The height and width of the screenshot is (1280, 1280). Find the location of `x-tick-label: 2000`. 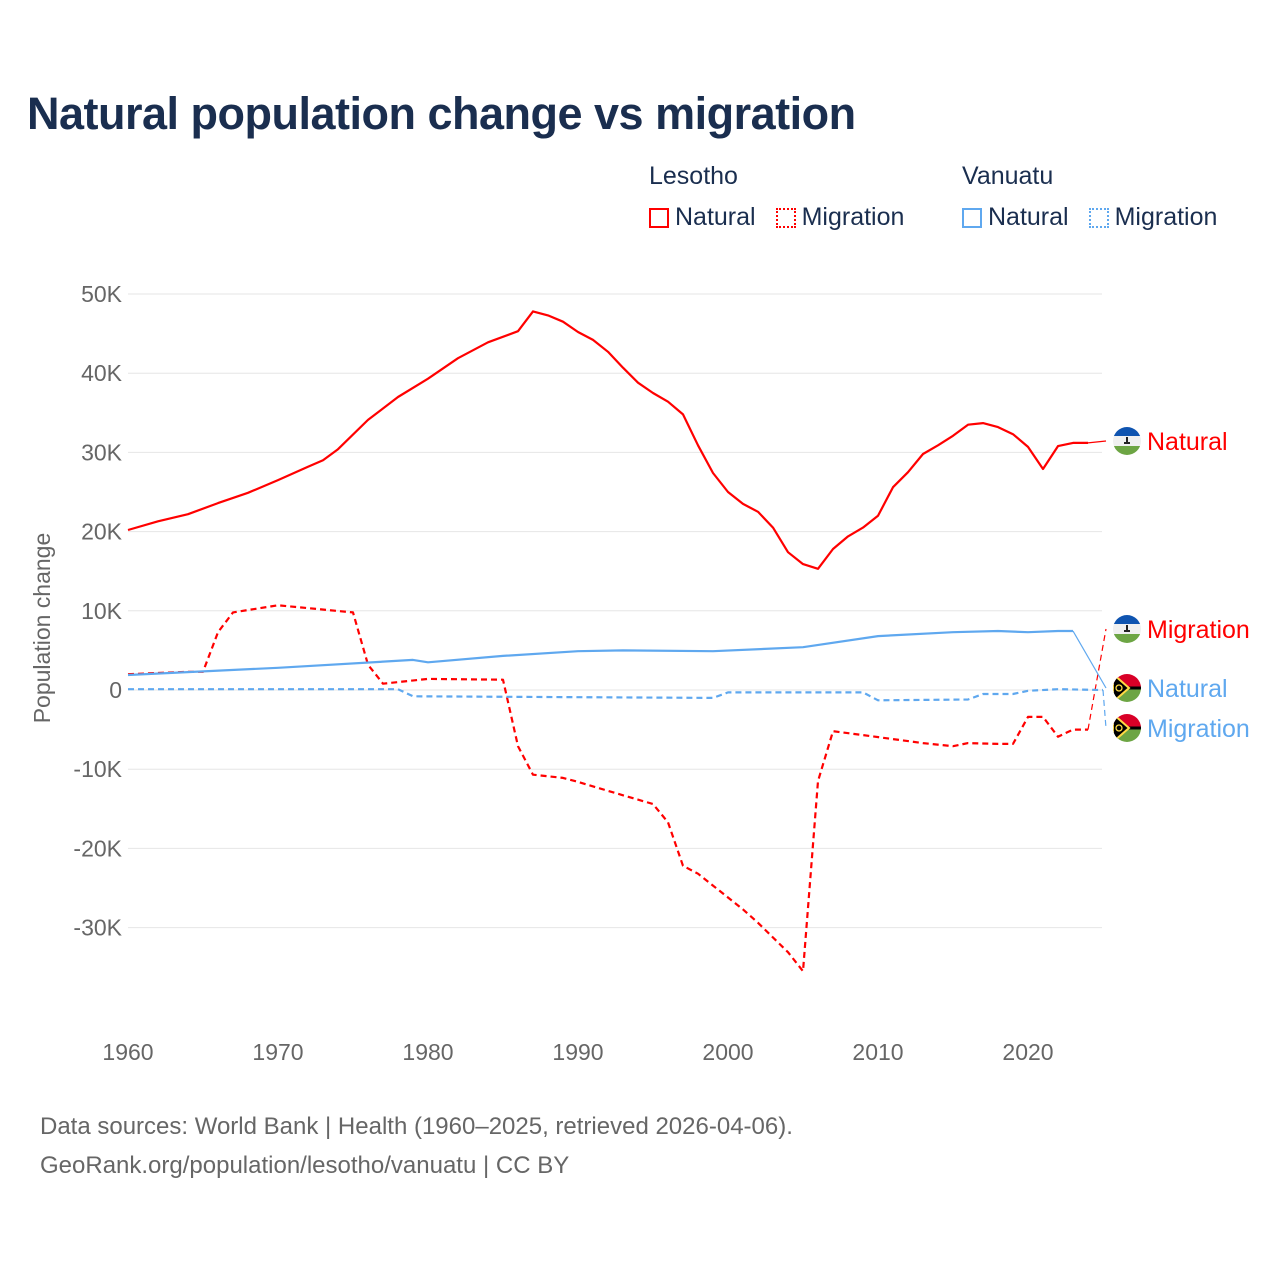

x-tick-label: 2000 is located at coordinates (727, 1052).